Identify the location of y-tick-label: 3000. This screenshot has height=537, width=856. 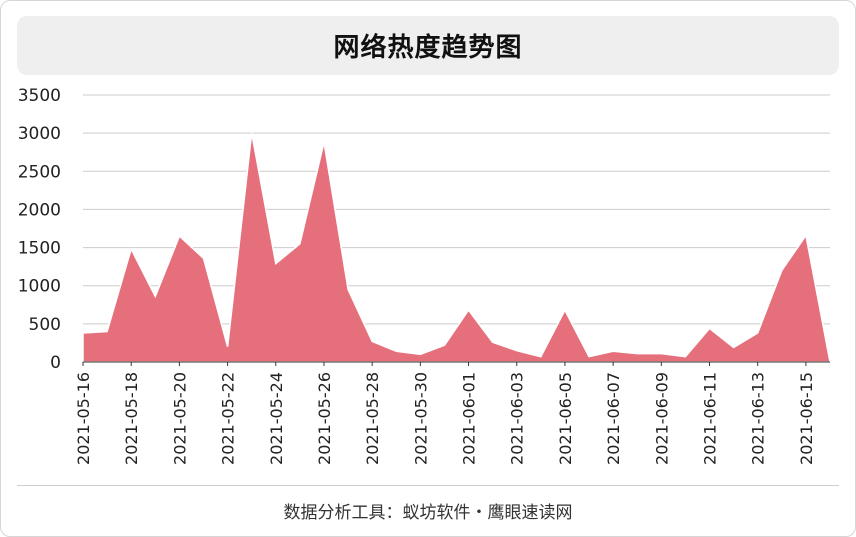
(39, 134).